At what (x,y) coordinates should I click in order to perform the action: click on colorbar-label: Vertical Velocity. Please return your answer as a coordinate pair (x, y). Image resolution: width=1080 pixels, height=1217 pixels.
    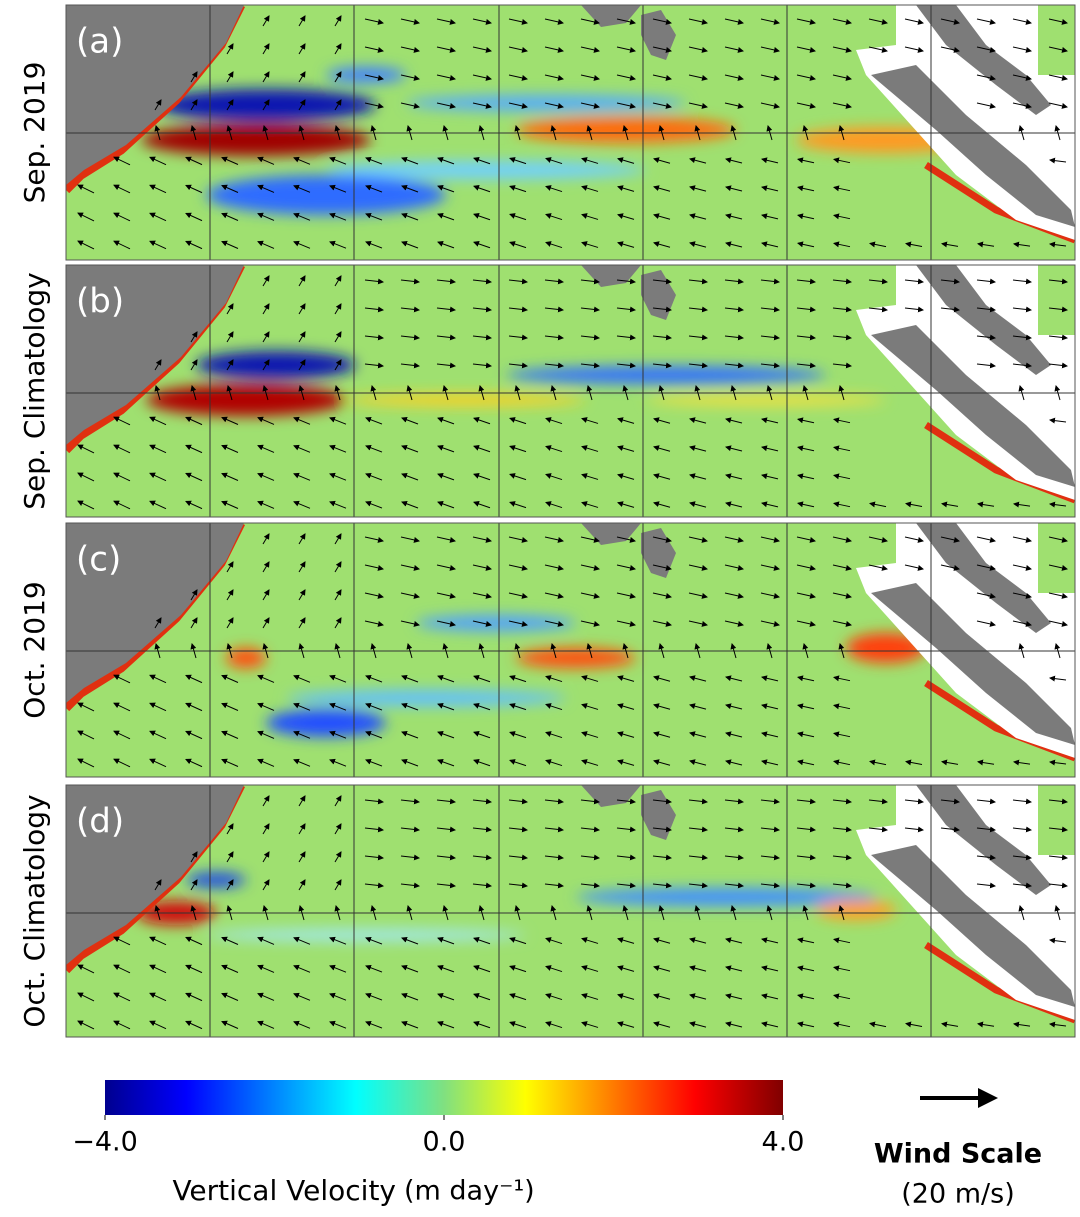
    Looking at the image, I should click on (284, 1190).